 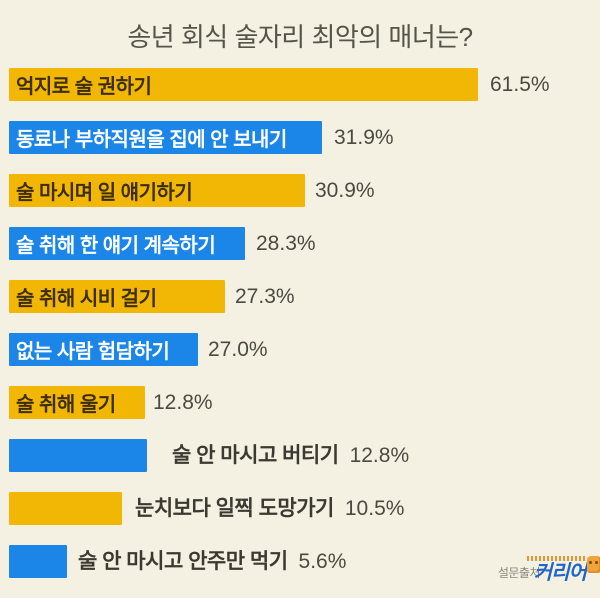 I want to click on career-mascot-icon, so click(x=593, y=564).